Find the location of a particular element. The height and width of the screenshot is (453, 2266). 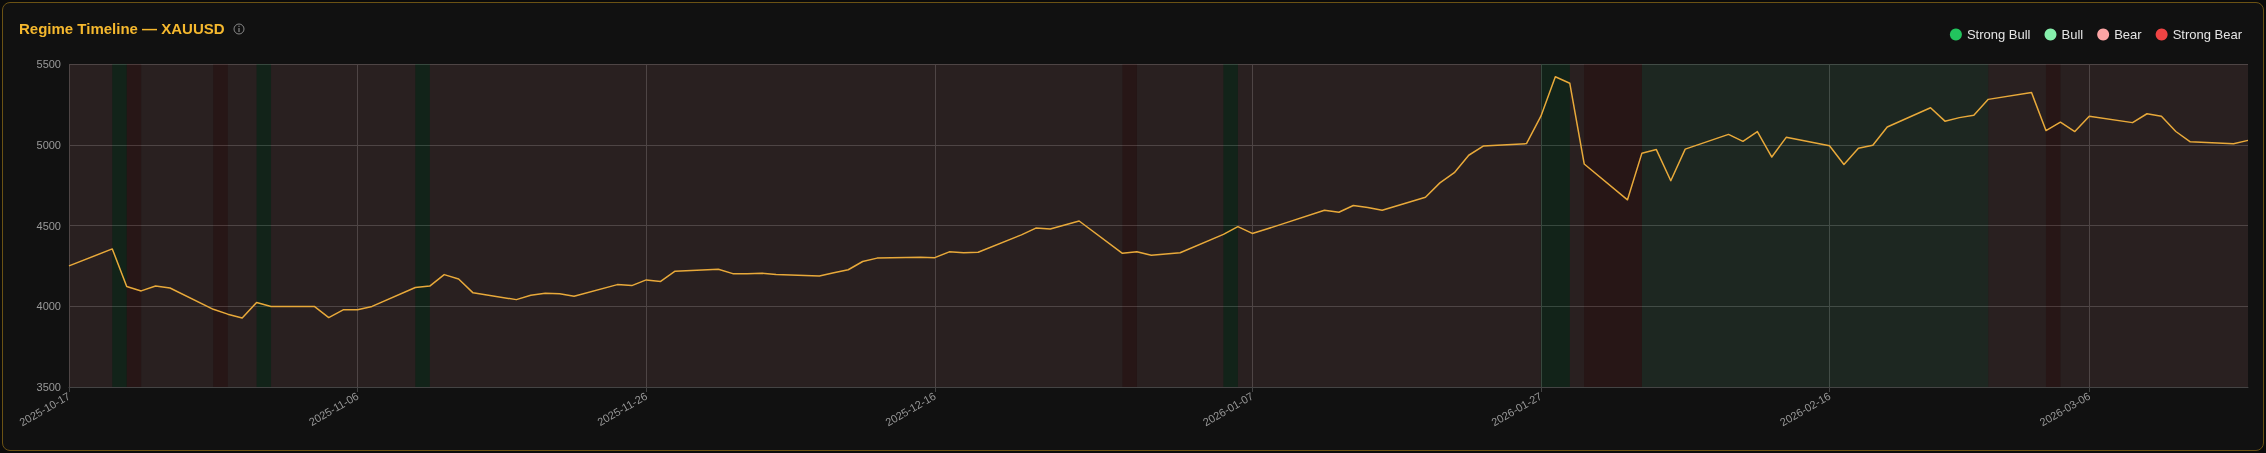

legend-label: Bull is located at coordinates (2072, 34).